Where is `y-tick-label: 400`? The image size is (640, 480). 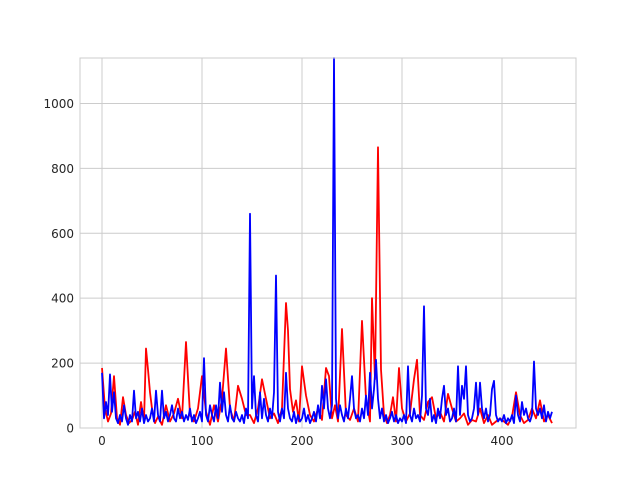
y-tick-label: 400 is located at coordinates (62, 299).